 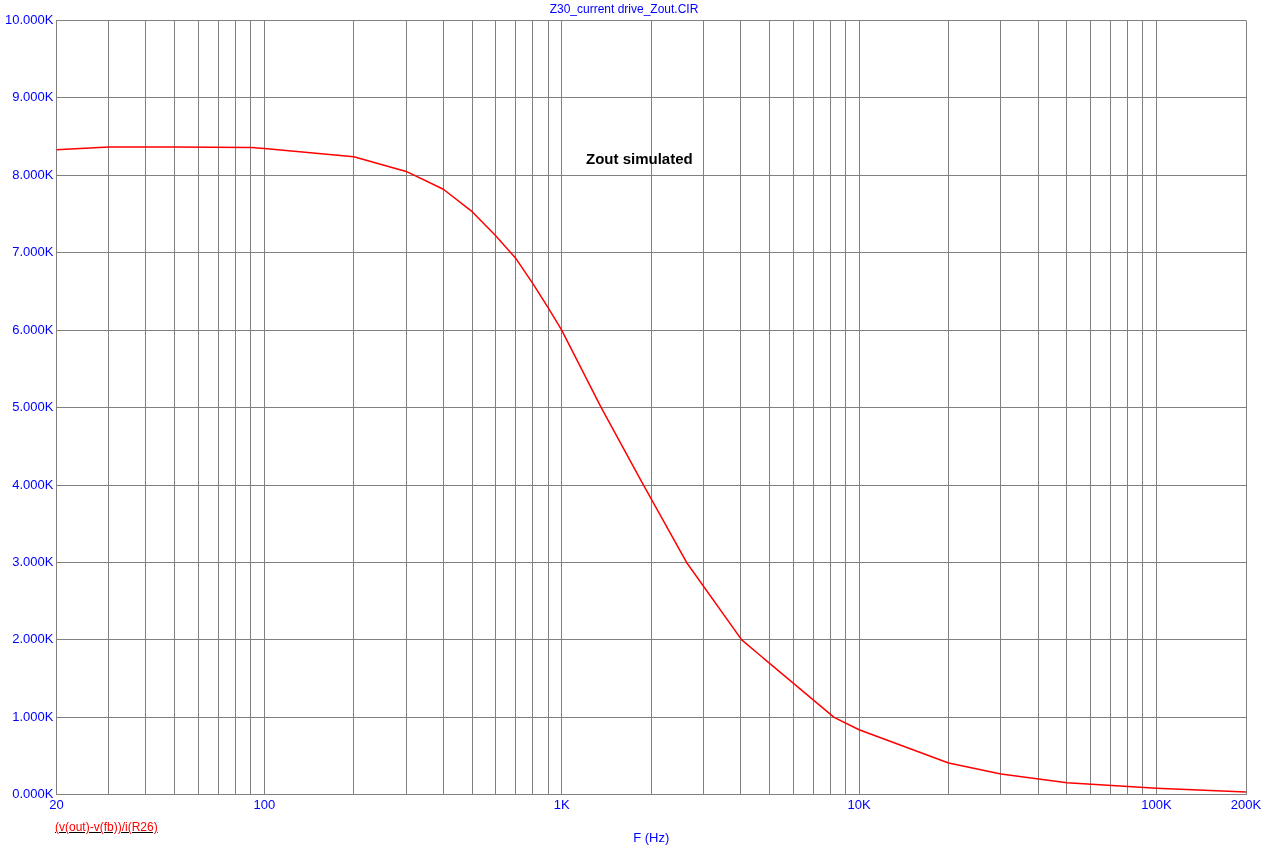 What do you see at coordinates (33, 97) in the screenshot?
I see `y-tick-label: 9.000K` at bounding box center [33, 97].